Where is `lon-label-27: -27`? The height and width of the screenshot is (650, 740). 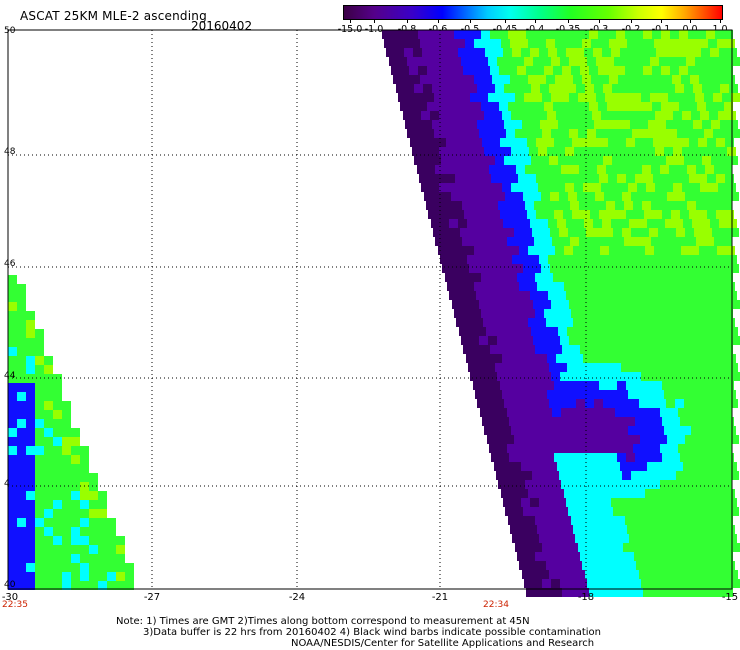 lon-label-27: -27 is located at coordinates (152, 597).